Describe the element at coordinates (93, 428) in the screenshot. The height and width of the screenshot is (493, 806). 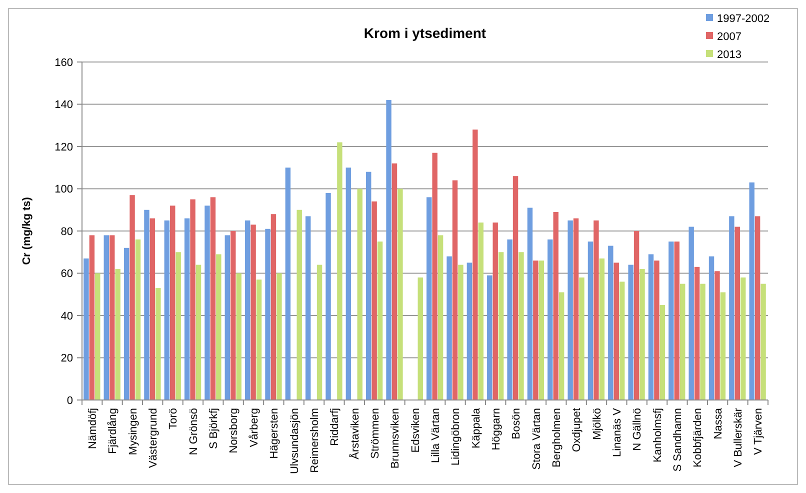
I see `x-tick-label: Nämdöfj` at that location.